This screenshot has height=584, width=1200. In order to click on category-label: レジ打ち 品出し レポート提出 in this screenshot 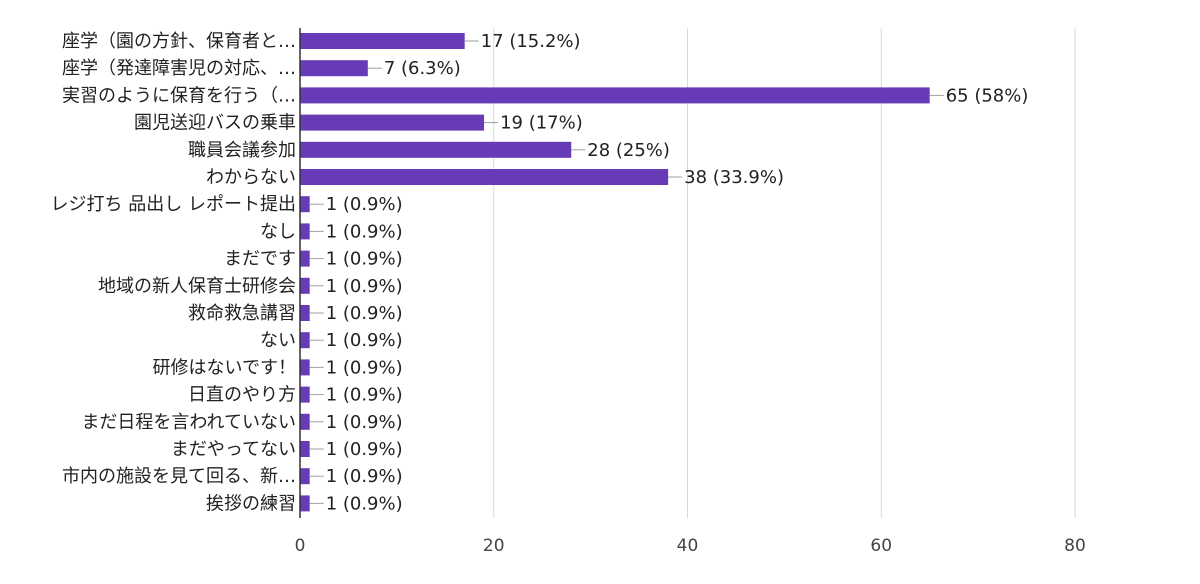, I will do `click(173, 204)`.